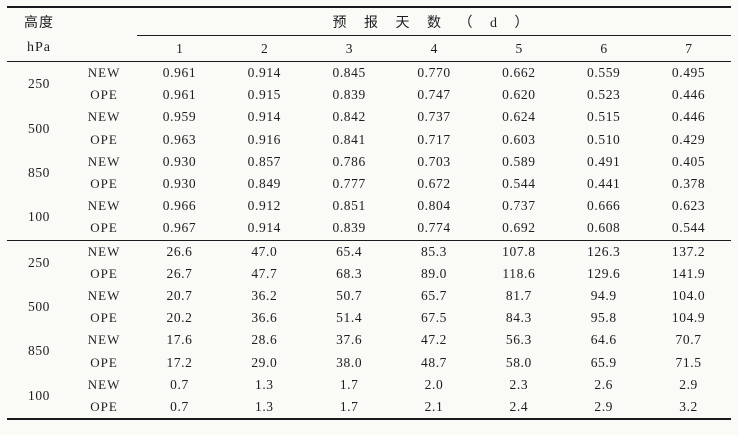  I want to click on value-cell: 3.2, so click(688, 406).